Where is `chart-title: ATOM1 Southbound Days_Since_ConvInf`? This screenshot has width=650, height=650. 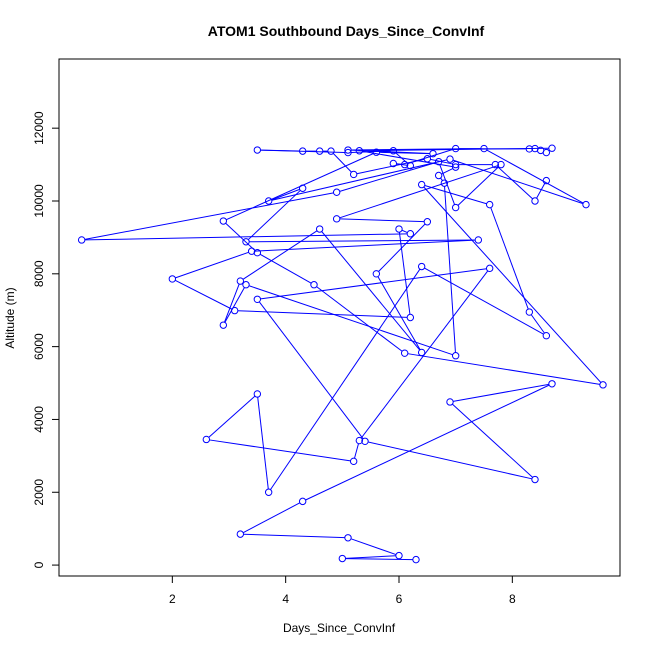 chart-title: ATOM1 Southbound Days_Since_ConvInf is located at coordinates (346, 31).